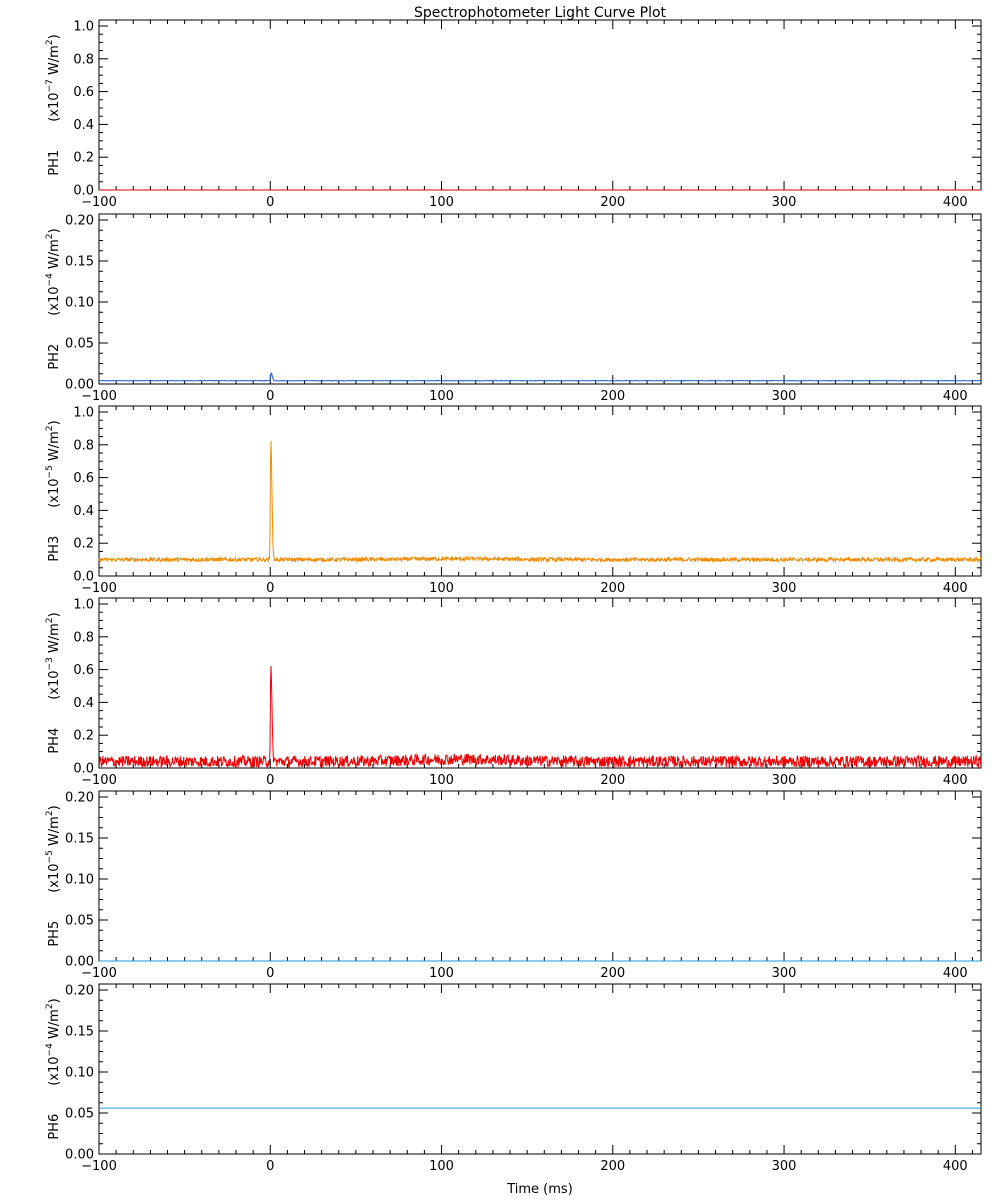 Image resolution: width=1000 pixels, height=1200 pixels. Describe the element at coordinates (54, 549) in the screenshot. I see `channel-name: PH3` at that location.